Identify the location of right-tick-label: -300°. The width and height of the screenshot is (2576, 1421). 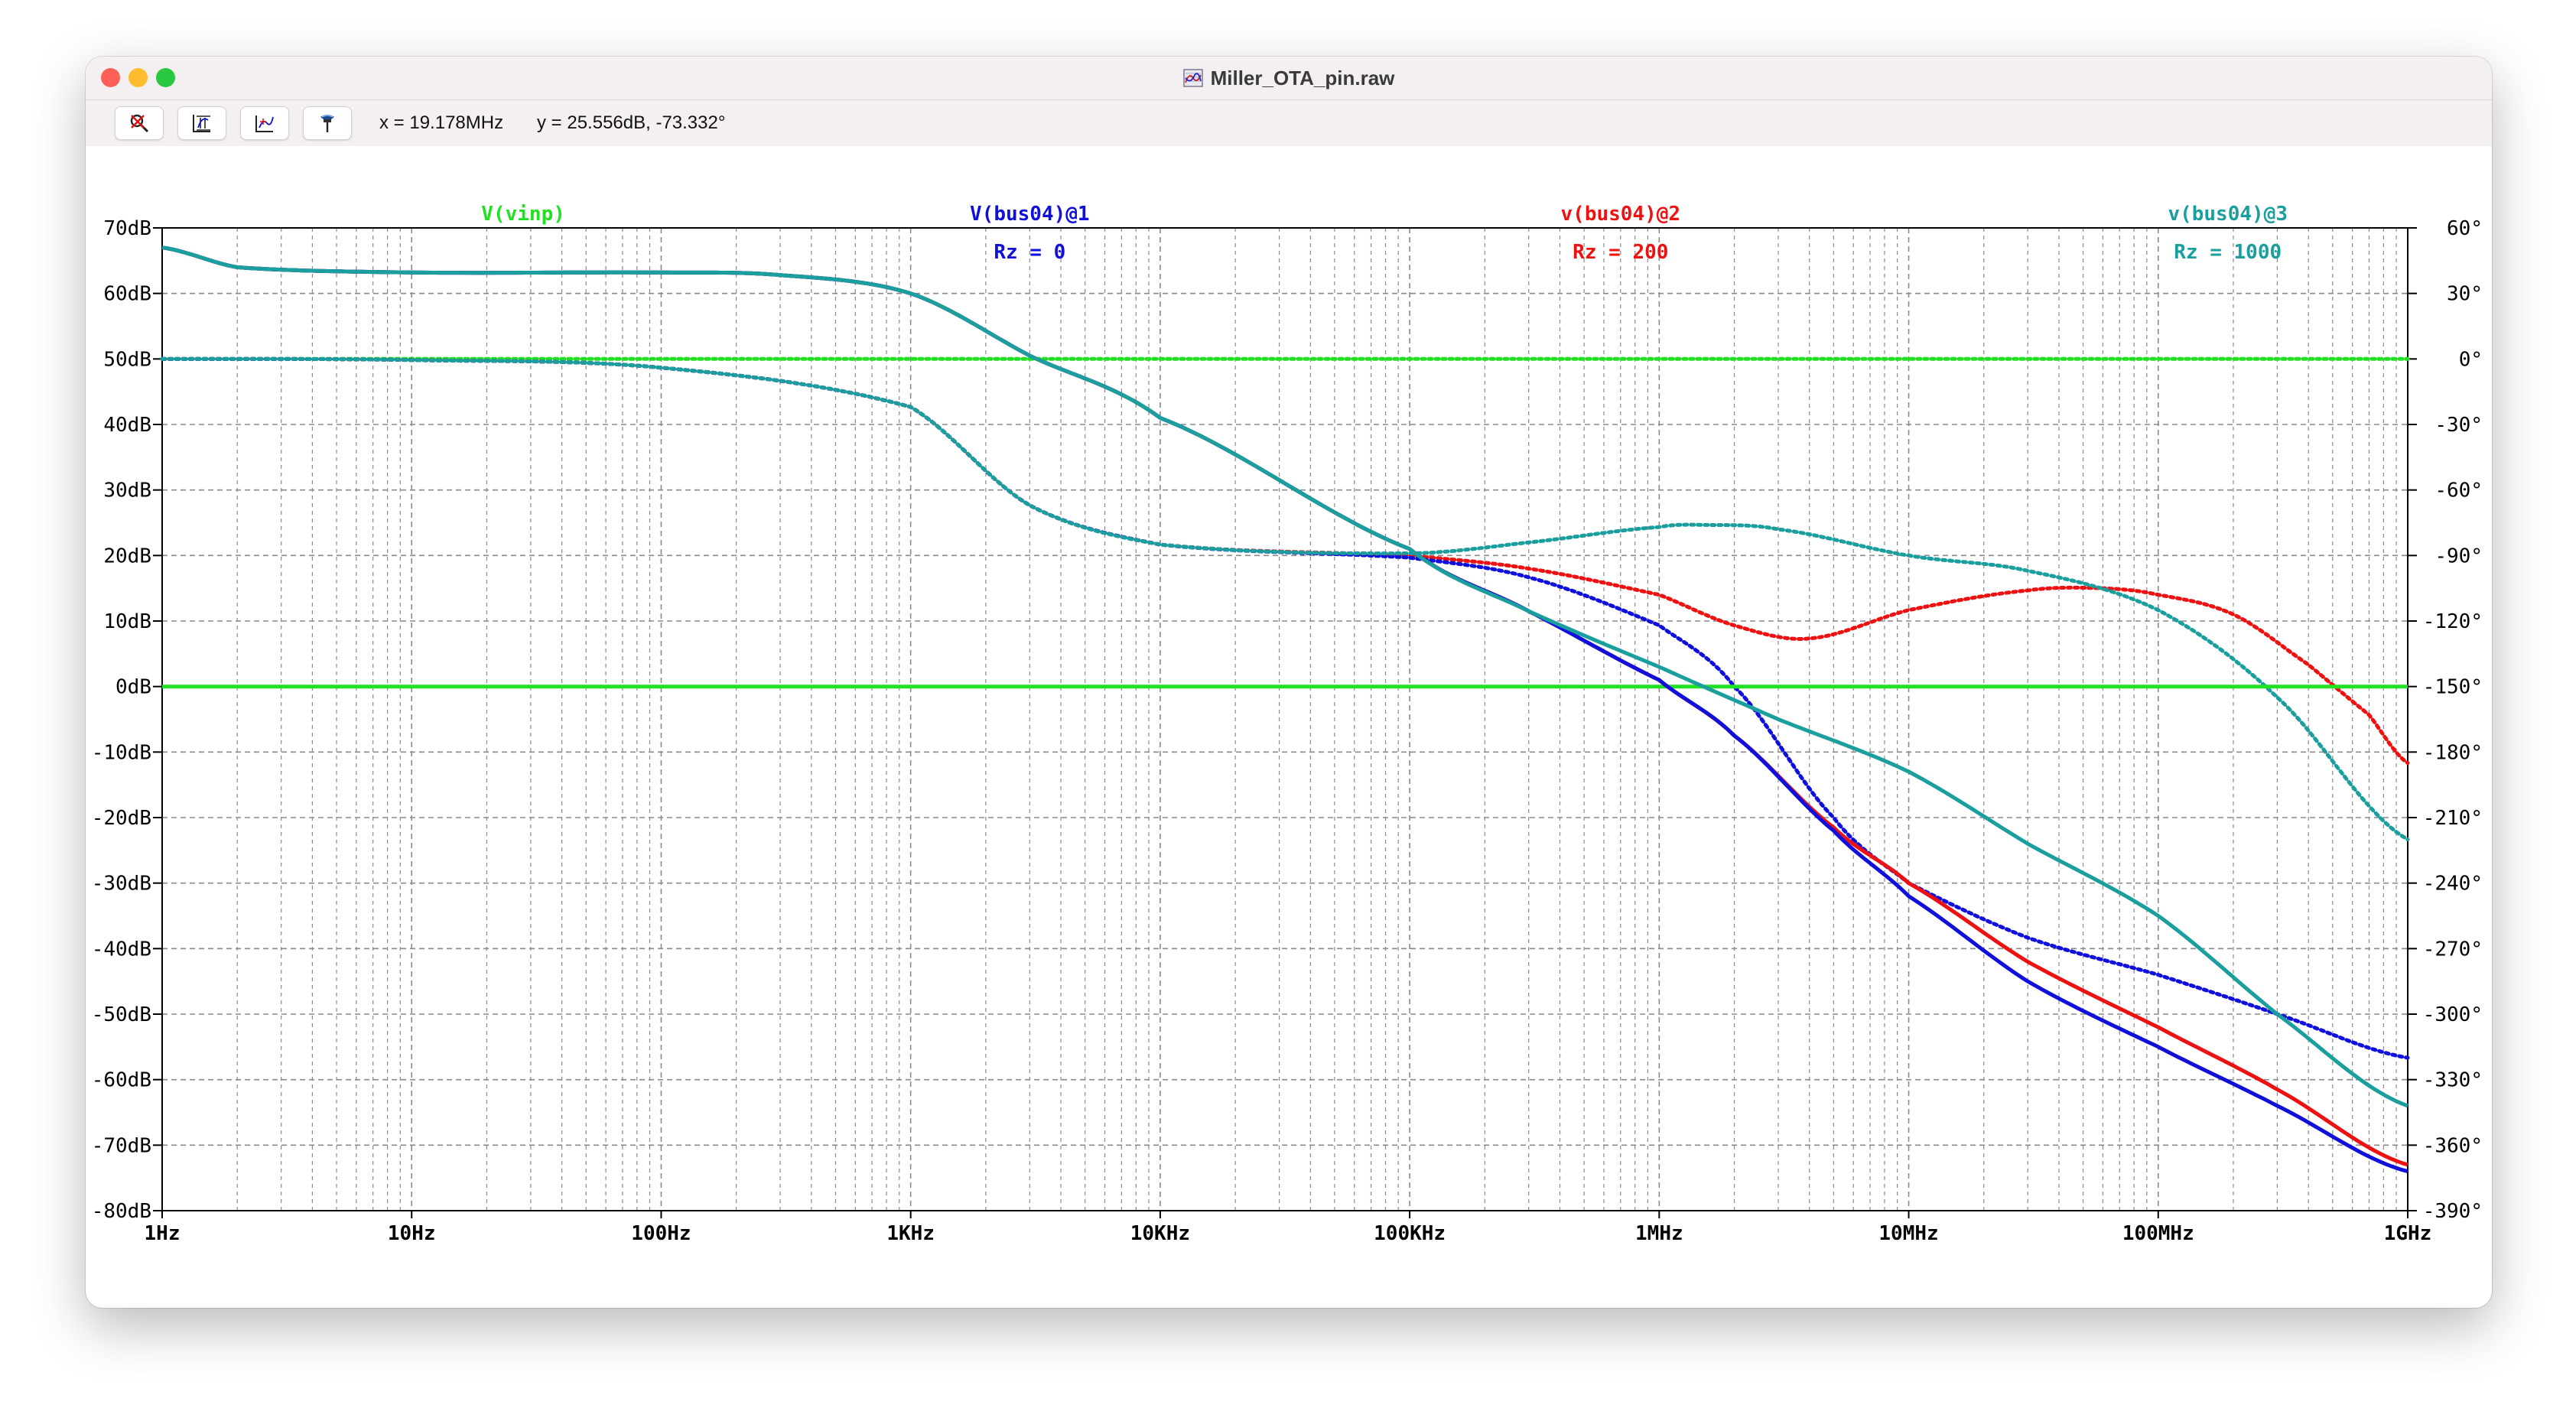
(2453, 1015).